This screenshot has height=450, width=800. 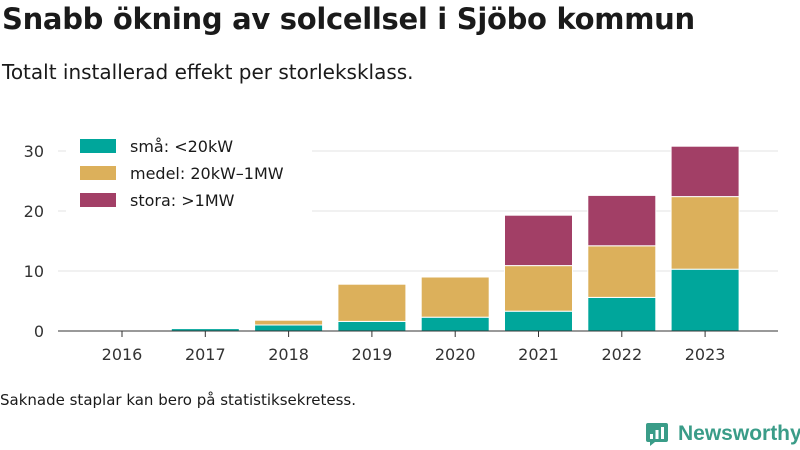 I want to click on legend: små: <20kW medel: 20kW–1MW stora: >1MW, so click(x=189, y=173).